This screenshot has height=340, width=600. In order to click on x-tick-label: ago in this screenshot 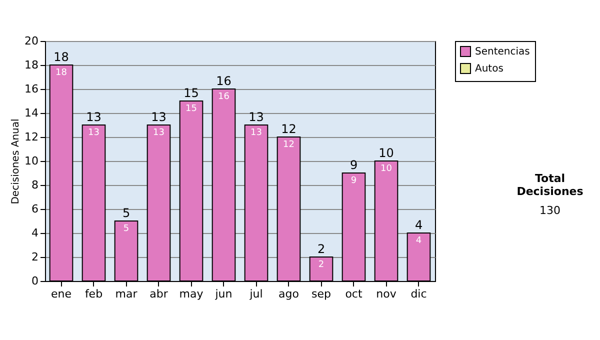, I will do `click(289, 294)`.